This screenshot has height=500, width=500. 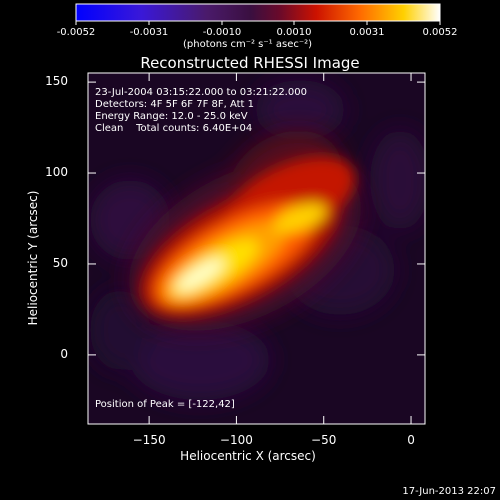 What do you see at coordinates (149, 32) in the screenshot?
I see `colorbar-tick: -0.0031` at bounding box center [149, 32].